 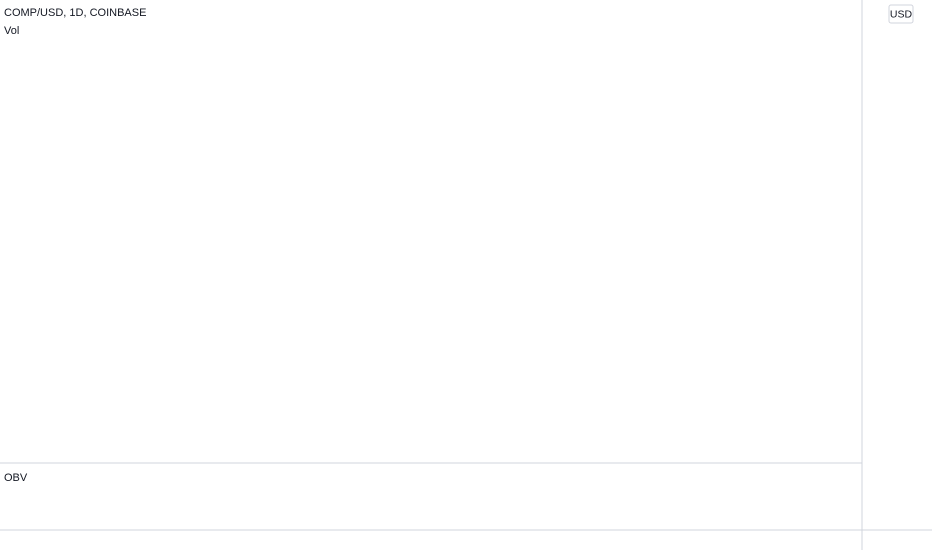 I want to click on obv-label: OBV, so click(x=16, y=478).